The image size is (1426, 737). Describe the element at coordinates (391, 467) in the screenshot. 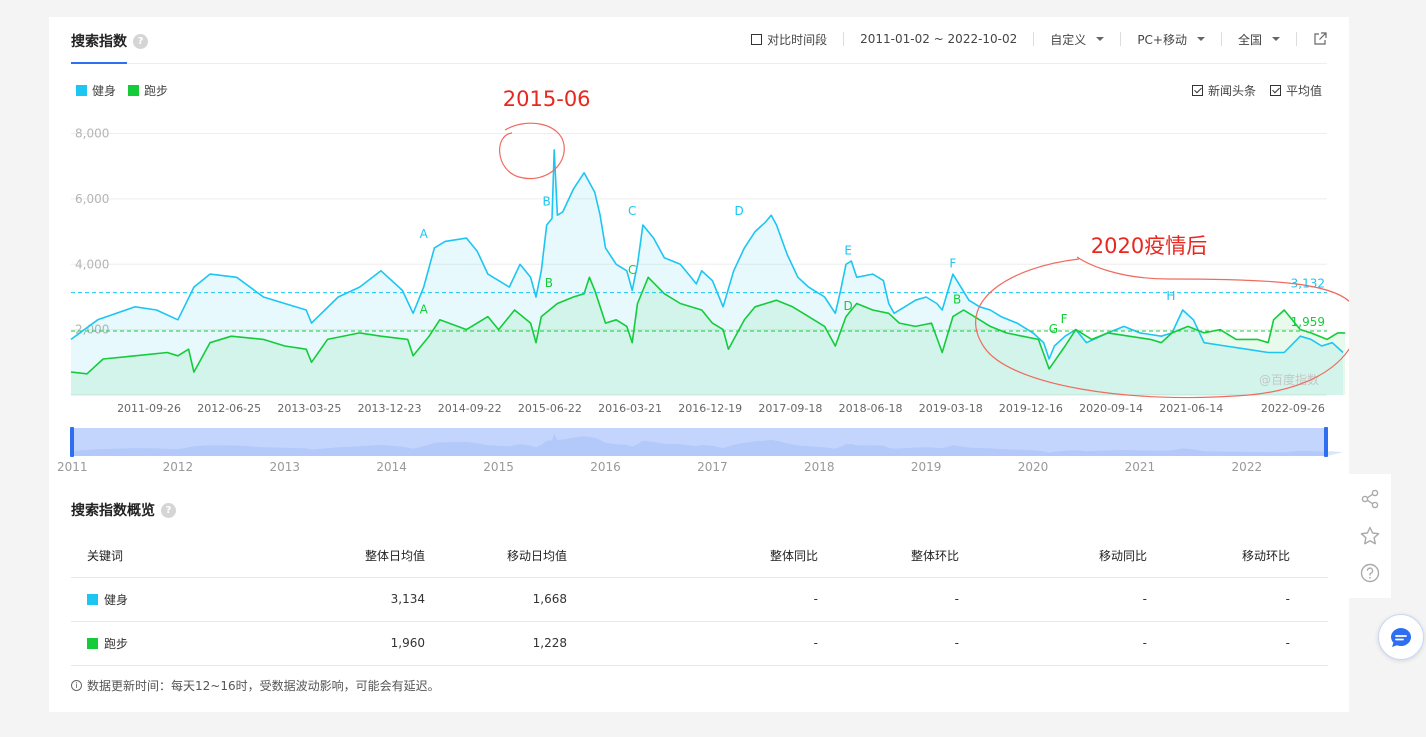

I see `slider-year-label: 2014` at that location.